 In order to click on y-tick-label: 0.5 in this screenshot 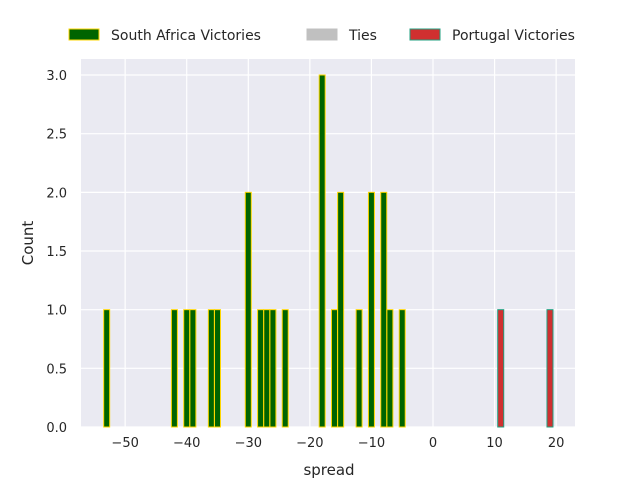, I will do `click(56, 369)`.